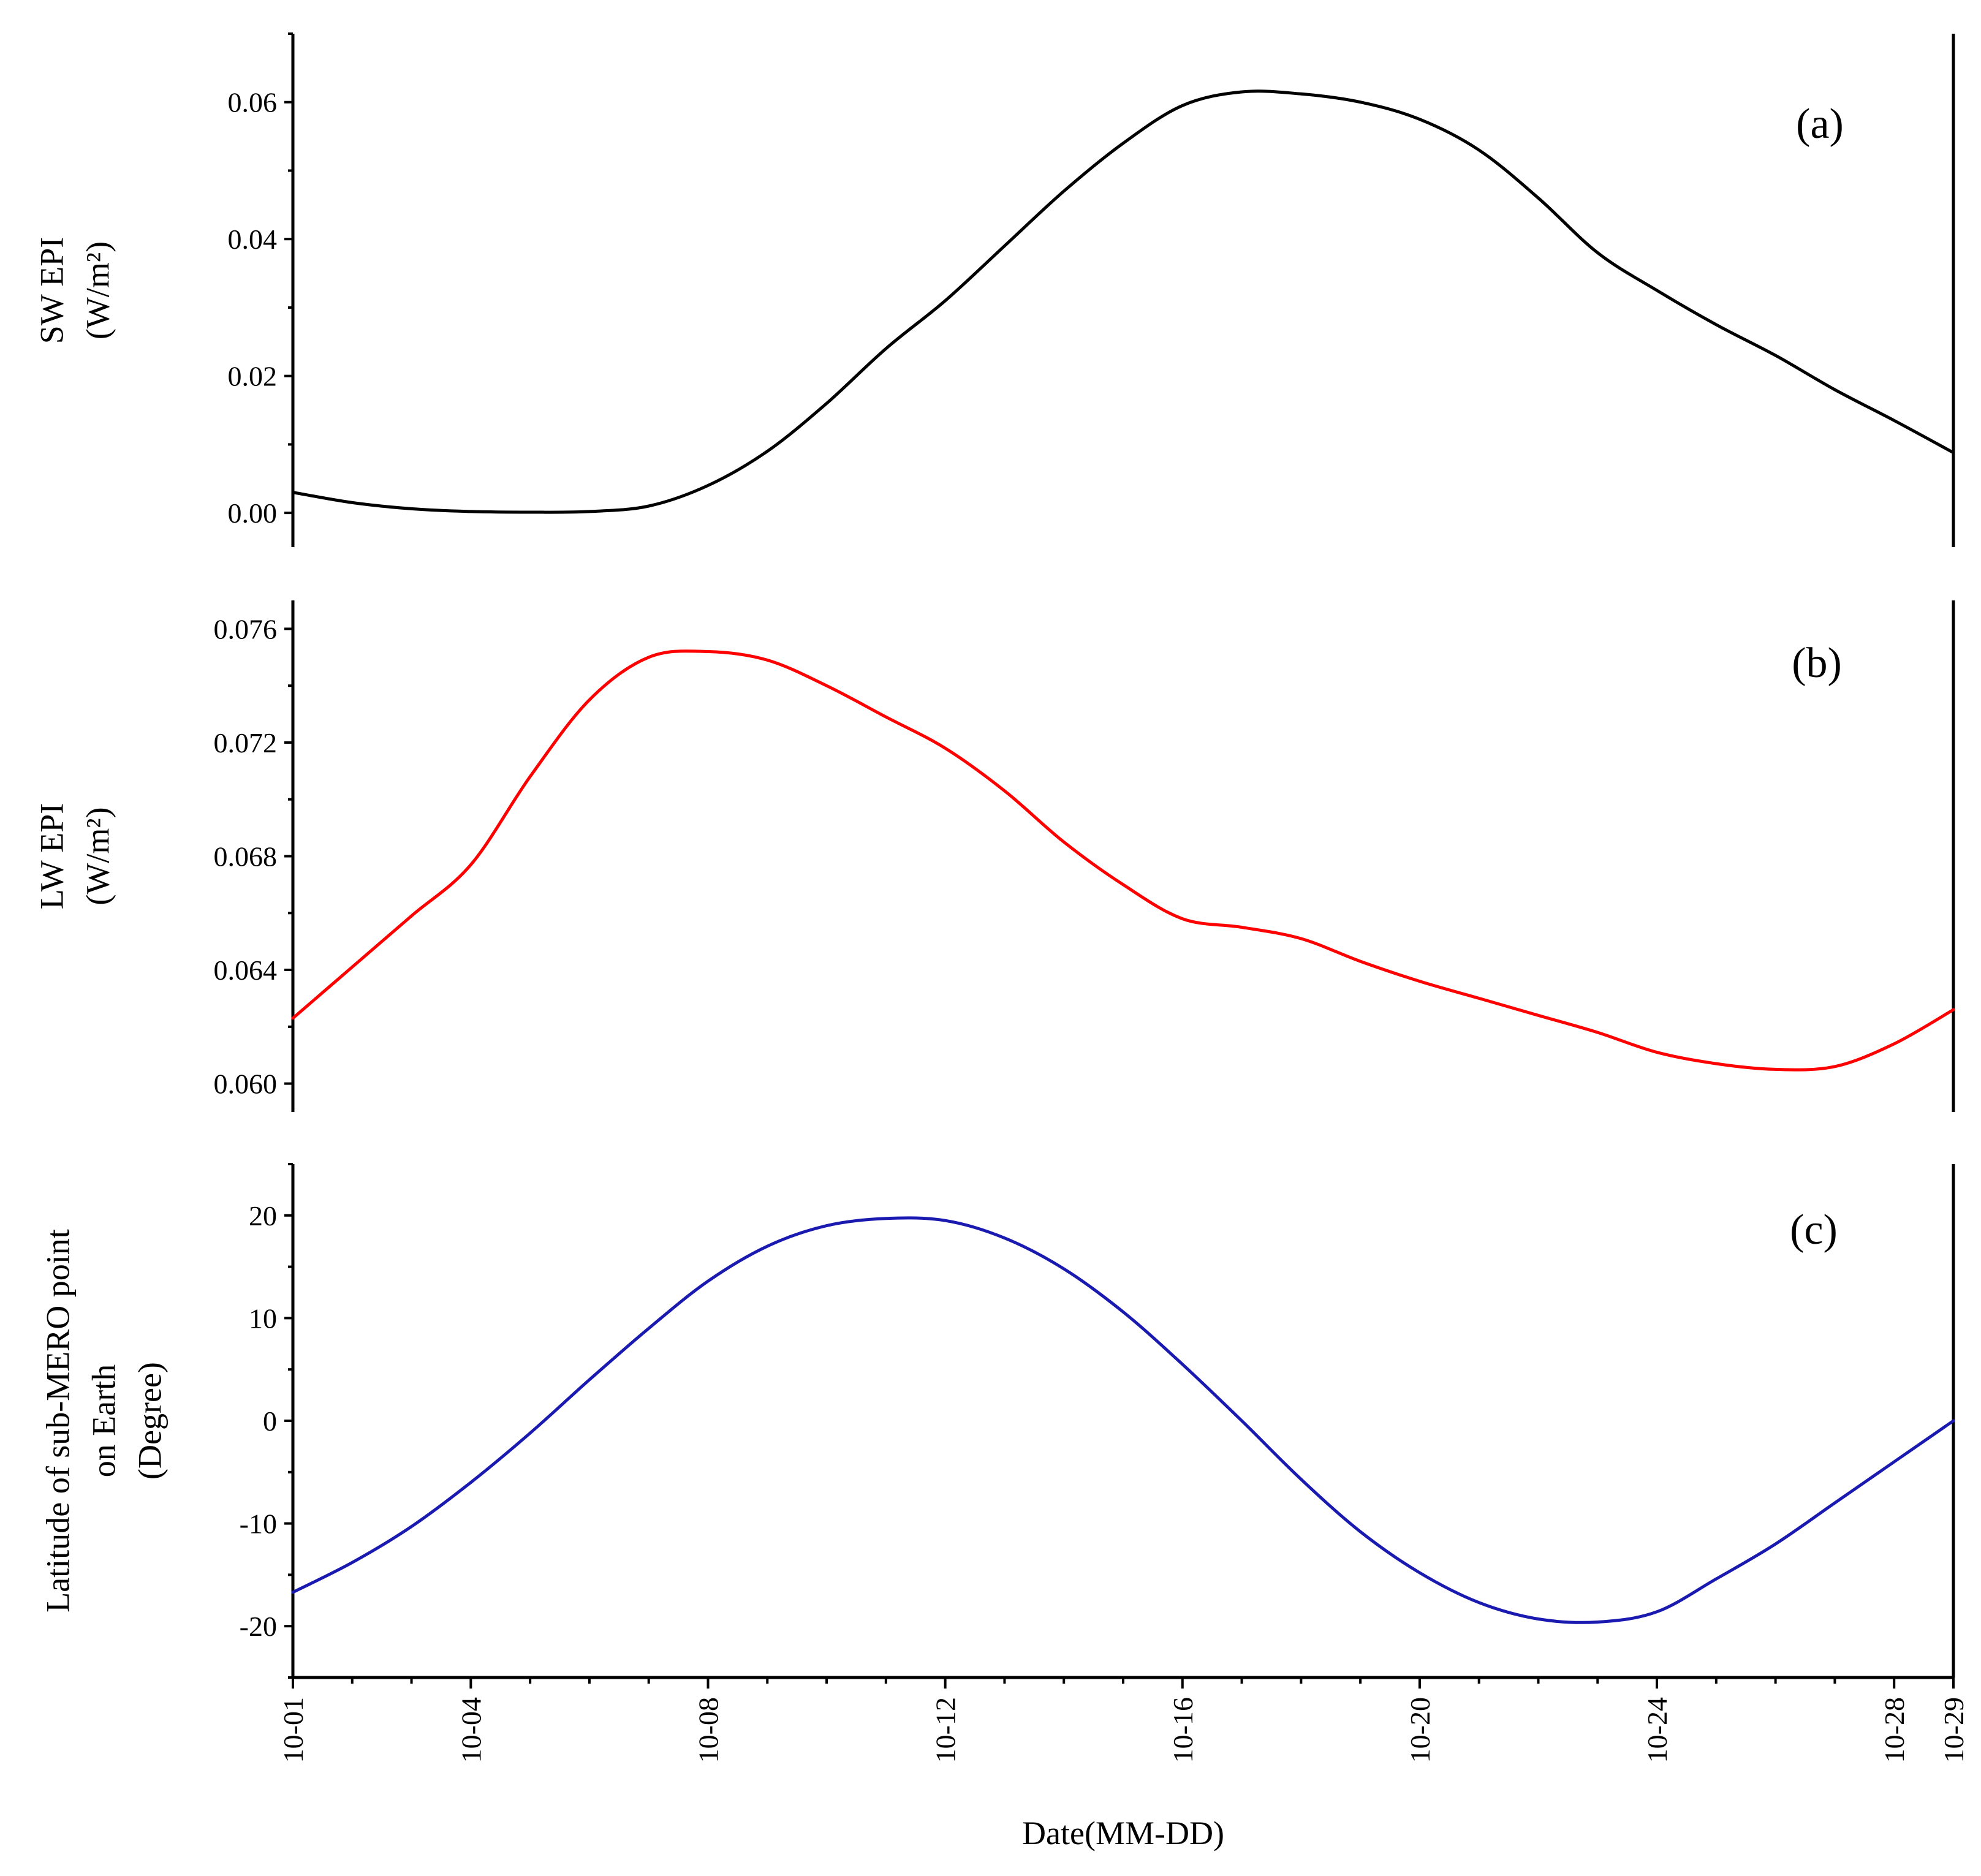 Image resolution: width=1981 pixels, height=1876 pixels. Describe the element at coordinates (1820, 124) in the screenshot. I see `panel-label: (a)` at that location.